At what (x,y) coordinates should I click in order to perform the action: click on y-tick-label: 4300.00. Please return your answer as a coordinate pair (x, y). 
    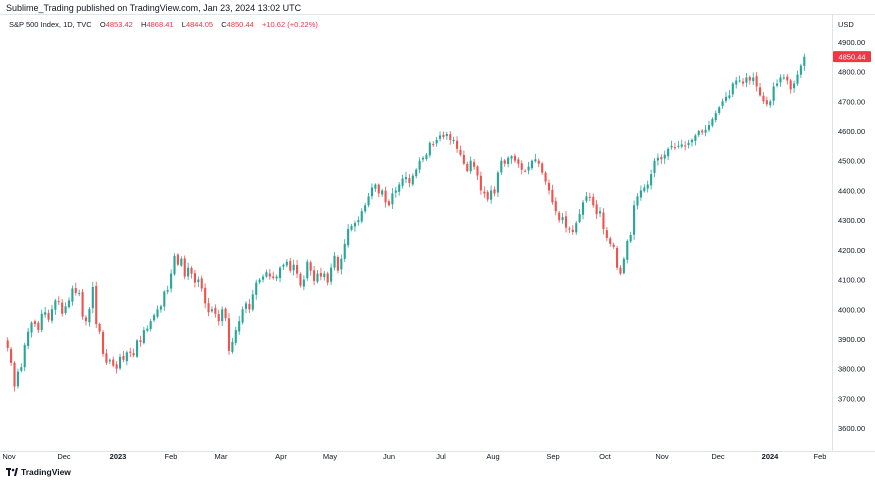
    Looking at the image, I should click on (851, 220).